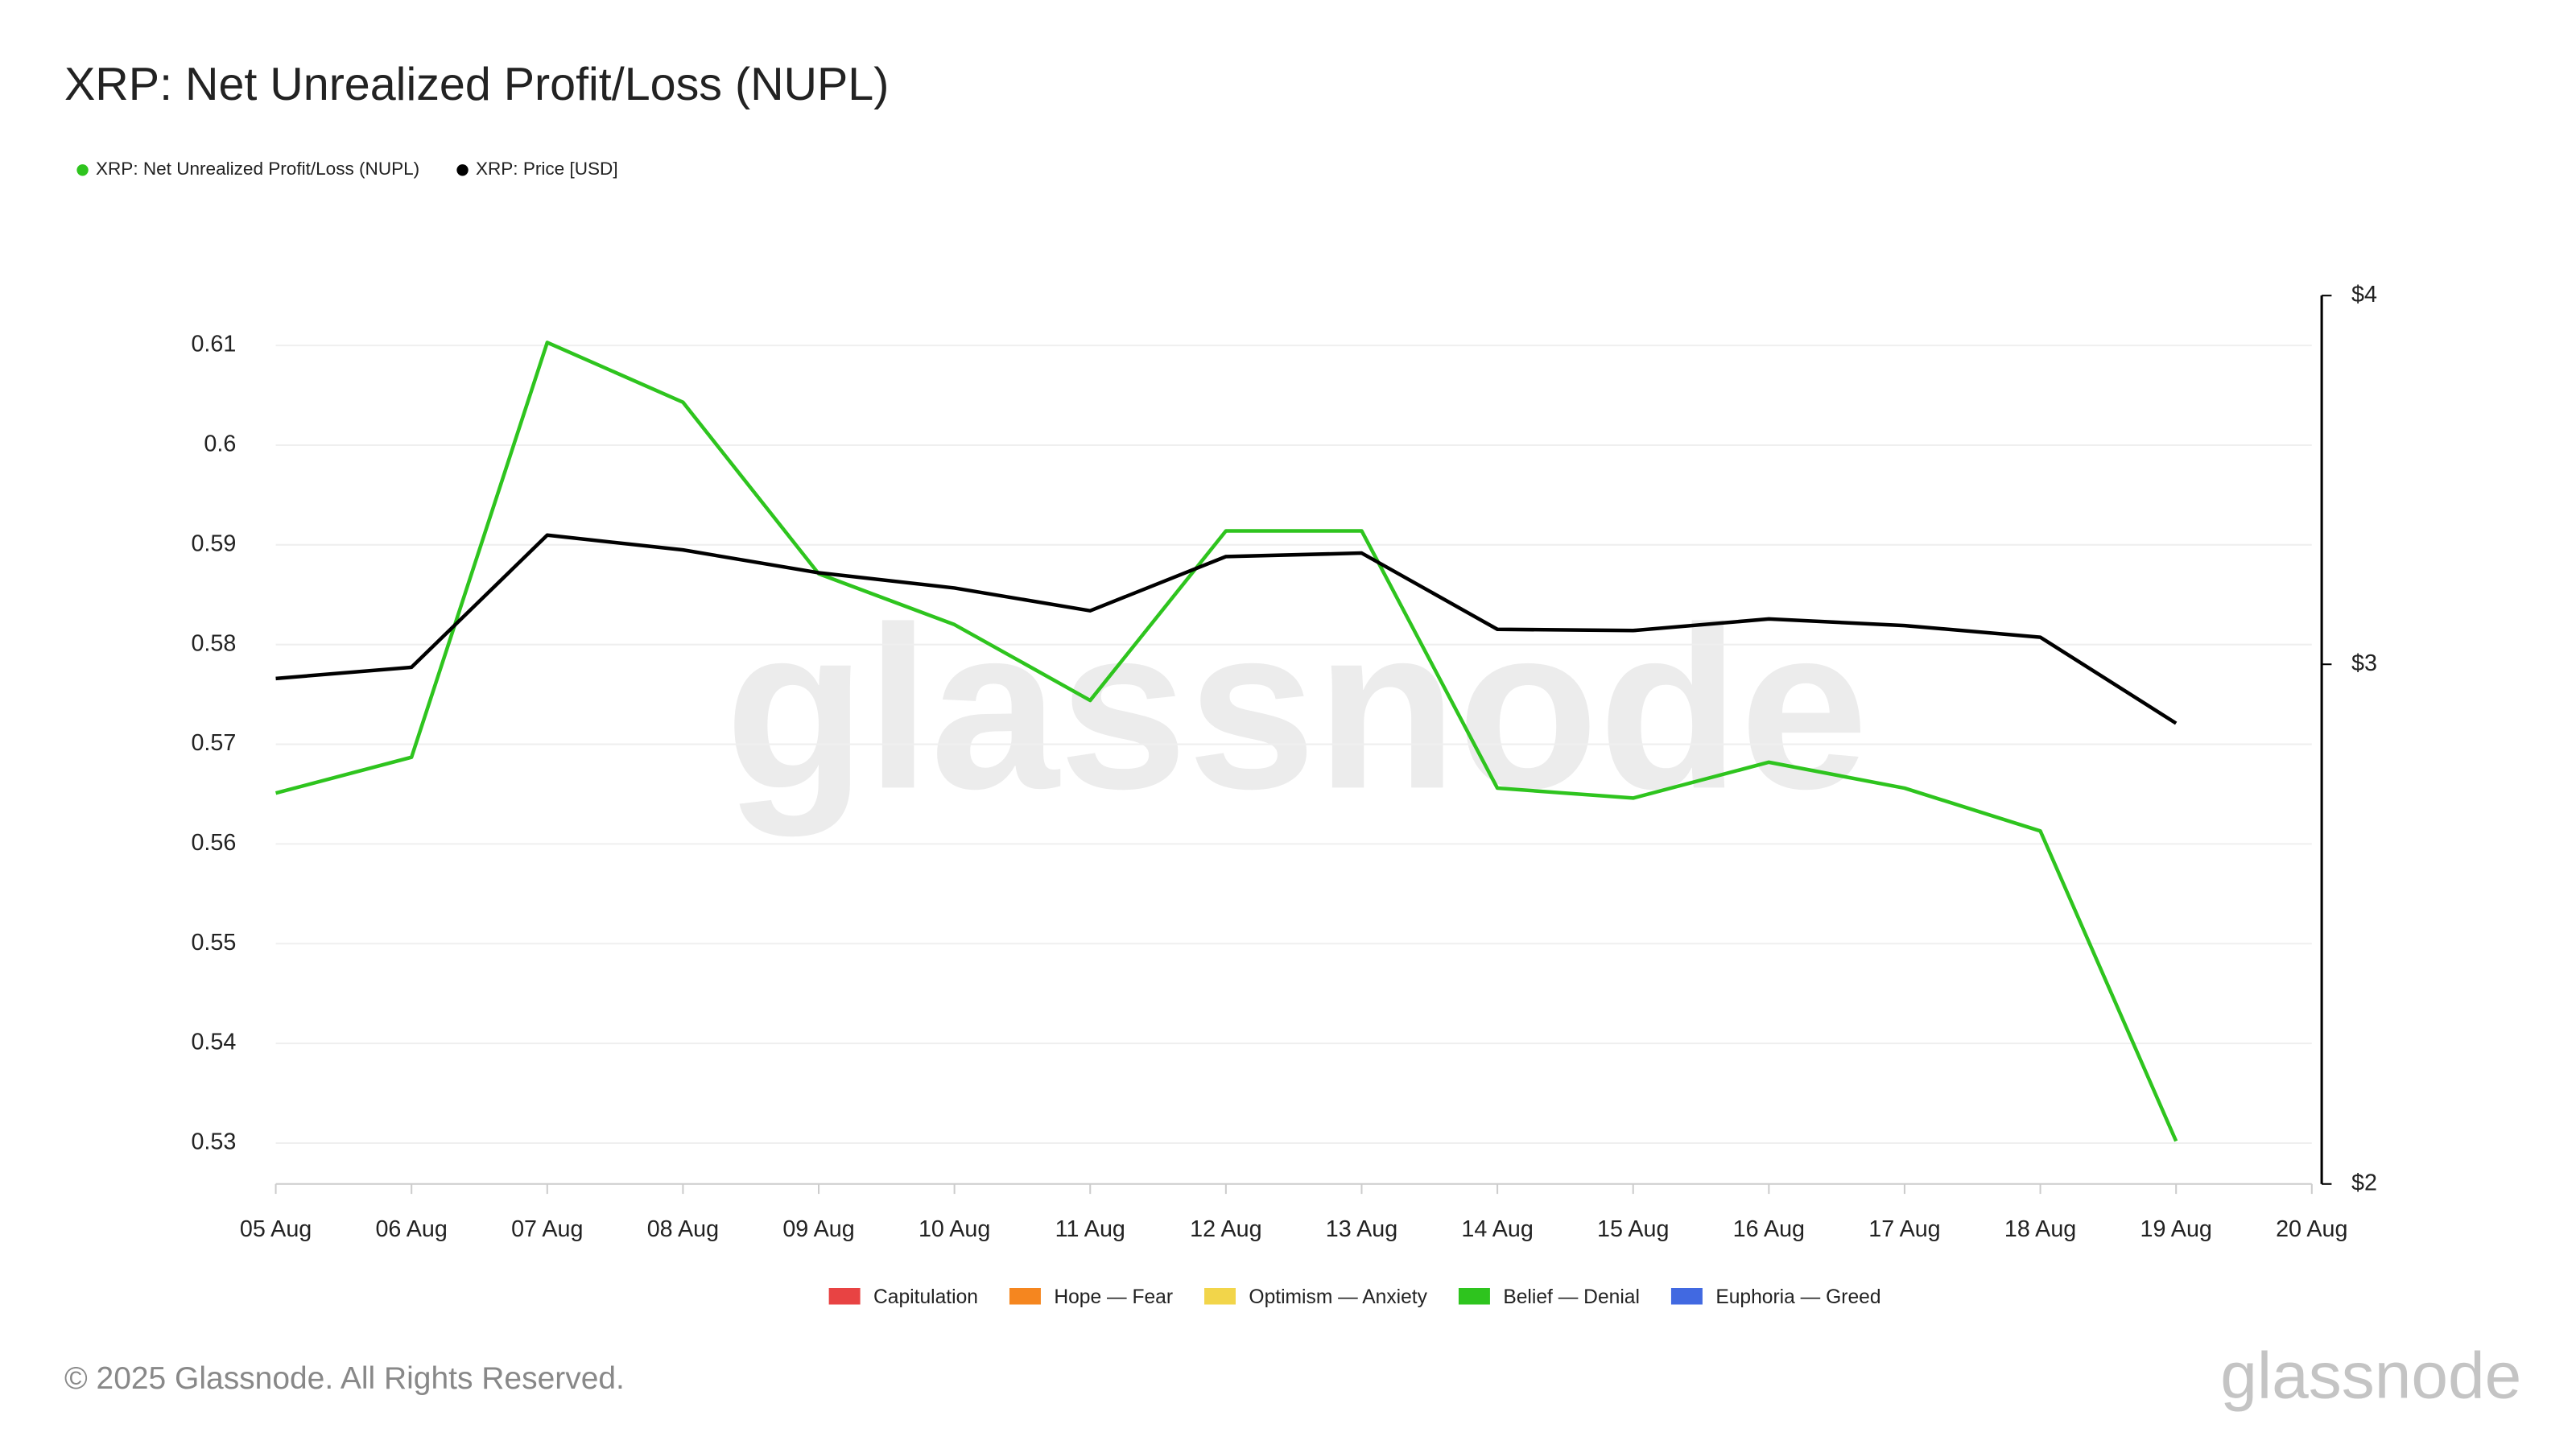 This screenshot has height=1449, width=2576. I want to click on x-tick-label: 10 Aug, so click(954, 1229).